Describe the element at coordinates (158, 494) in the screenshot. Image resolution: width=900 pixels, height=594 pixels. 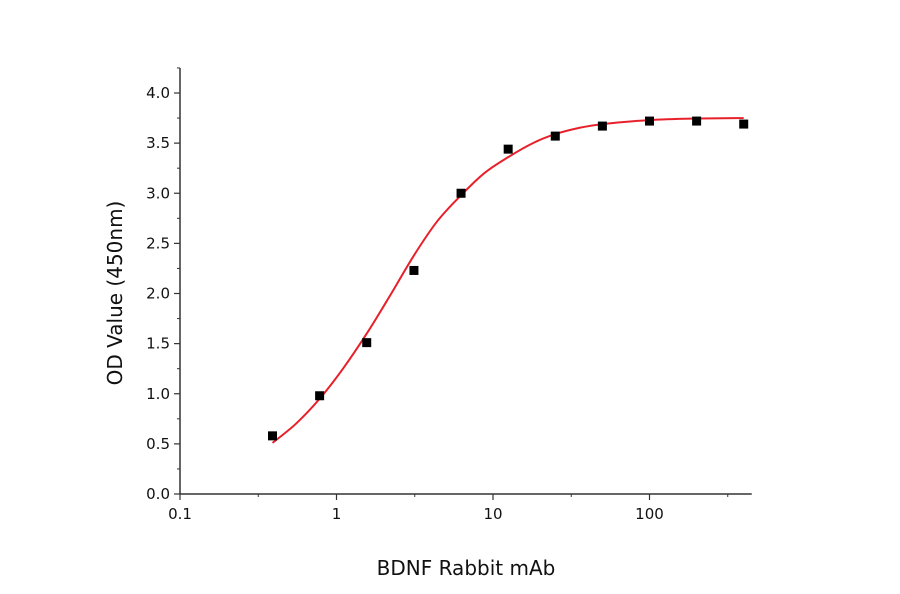
I see `y-tick-label: 0.0` at that location.